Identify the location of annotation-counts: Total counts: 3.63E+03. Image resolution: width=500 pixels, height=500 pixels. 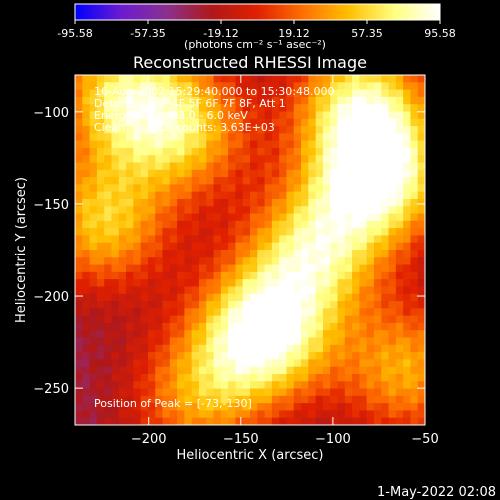
(210, 127).